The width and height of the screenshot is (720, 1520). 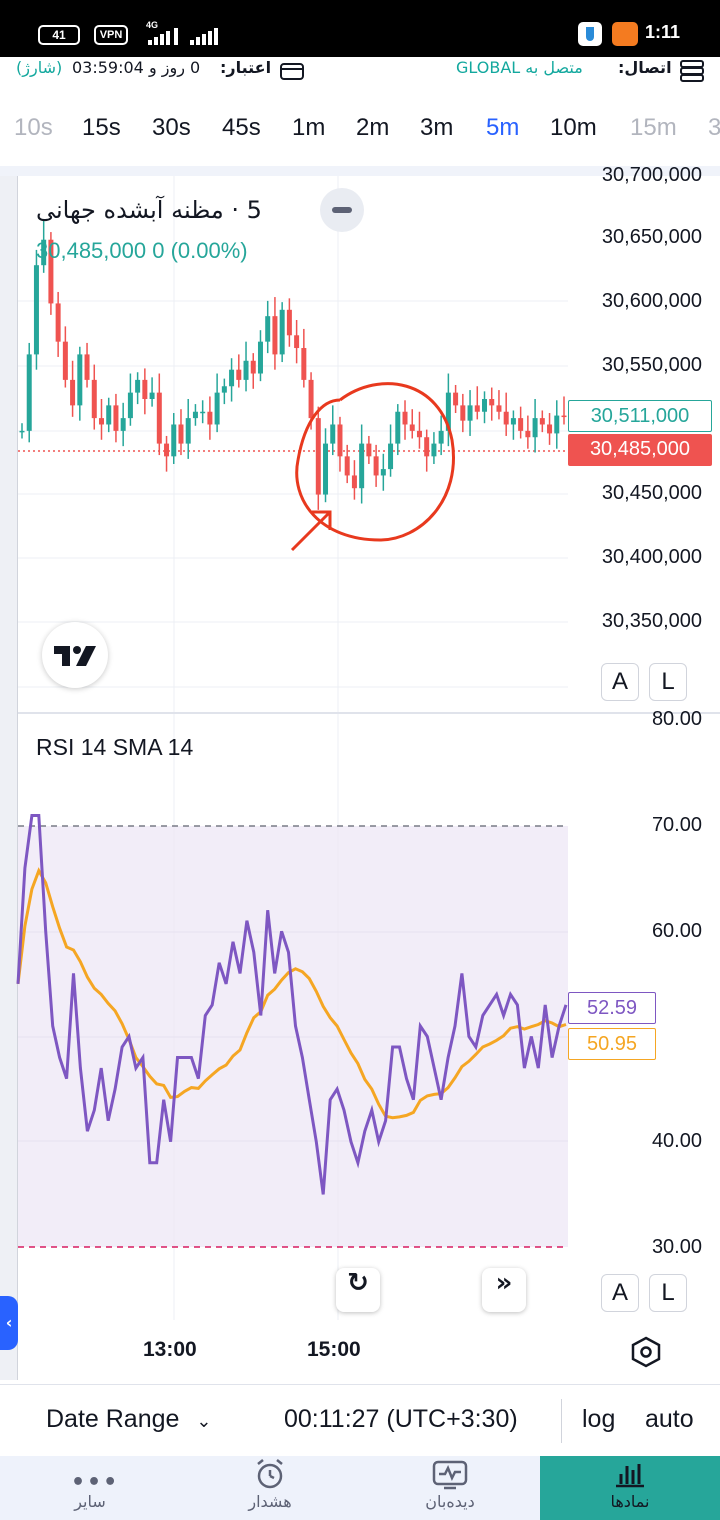 I want to click on symbol-price-change: 30,485,000 0 (0.00%), so click(x=142, y=250).